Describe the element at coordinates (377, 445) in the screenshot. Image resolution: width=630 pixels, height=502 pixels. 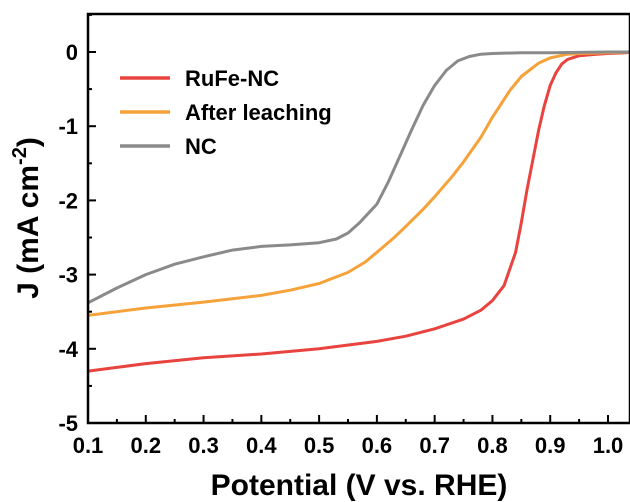
I see `x-tick-label: 0.6` at that location.